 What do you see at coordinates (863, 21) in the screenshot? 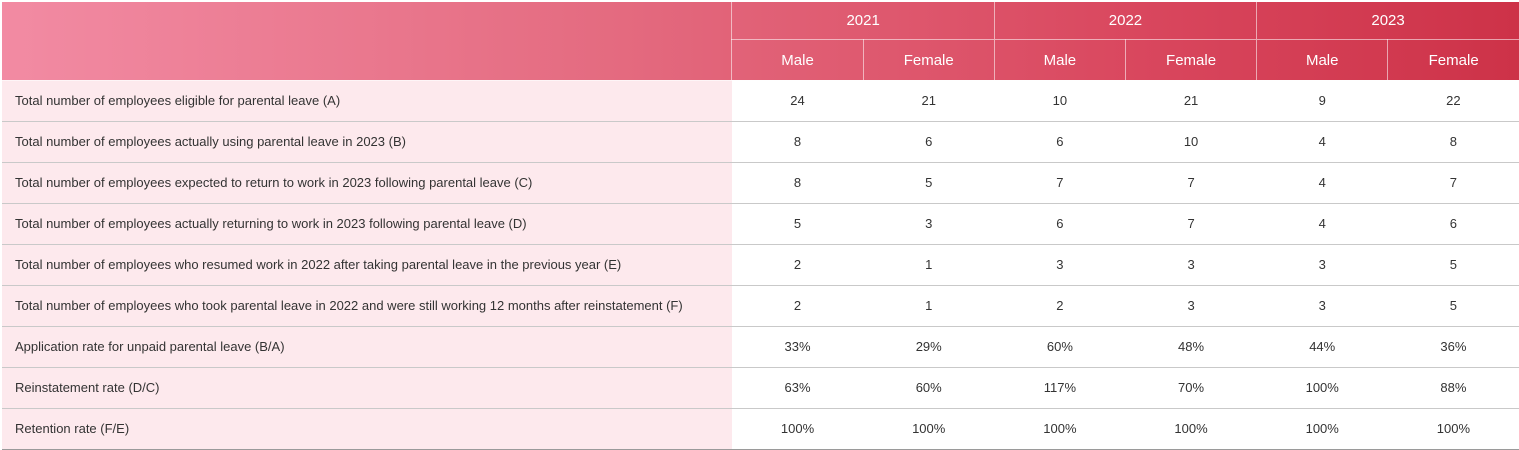
I see `year-header-2021: 2021` at bounding box center [863, 21].